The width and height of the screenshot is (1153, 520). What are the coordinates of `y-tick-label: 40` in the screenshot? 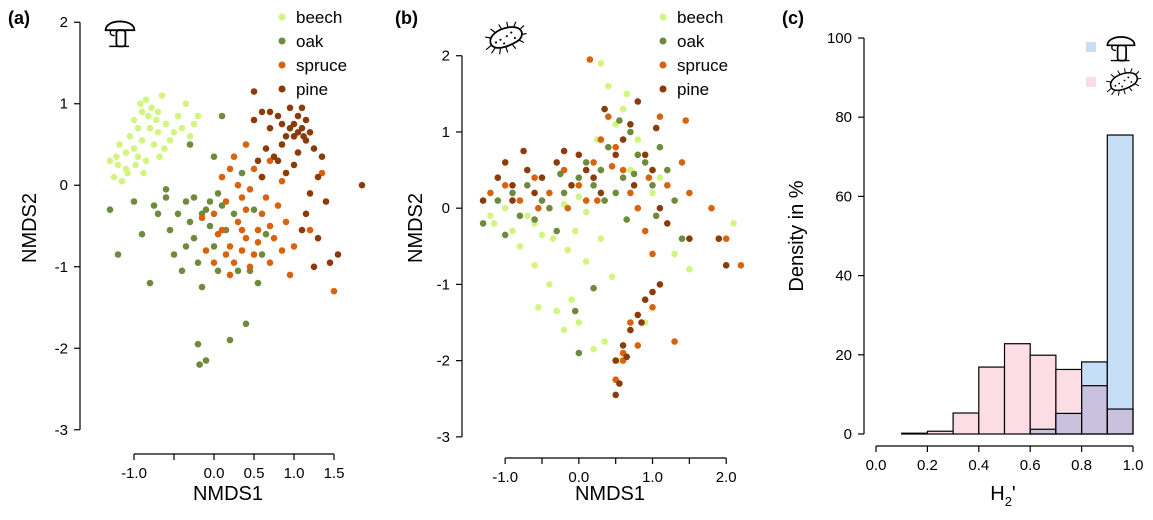 It's located at (843, 276).